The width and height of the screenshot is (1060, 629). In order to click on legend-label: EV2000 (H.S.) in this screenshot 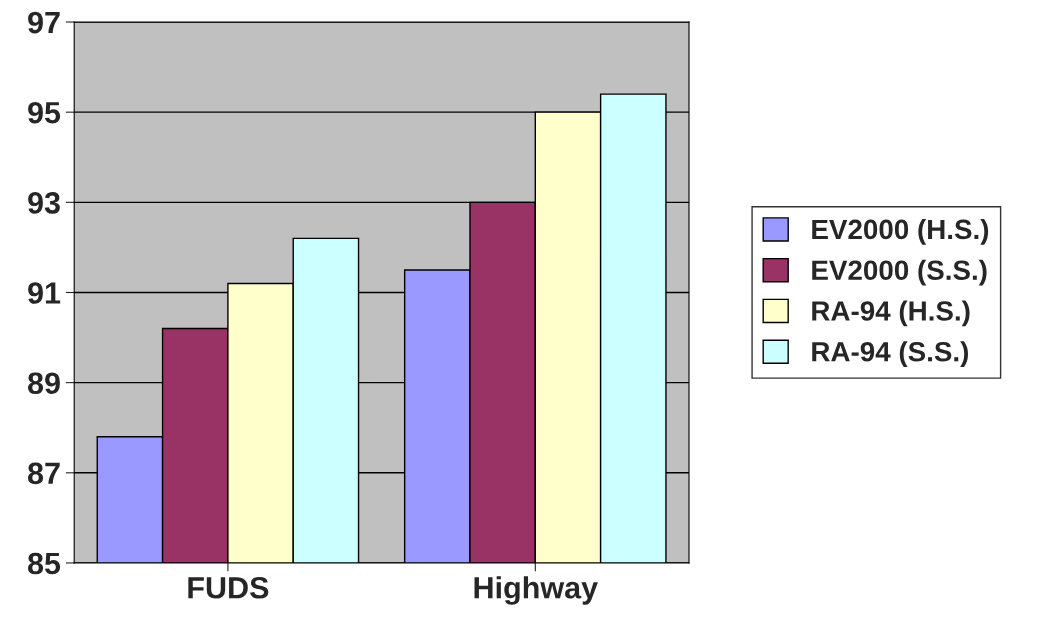, I will do `click(900, 231)`.